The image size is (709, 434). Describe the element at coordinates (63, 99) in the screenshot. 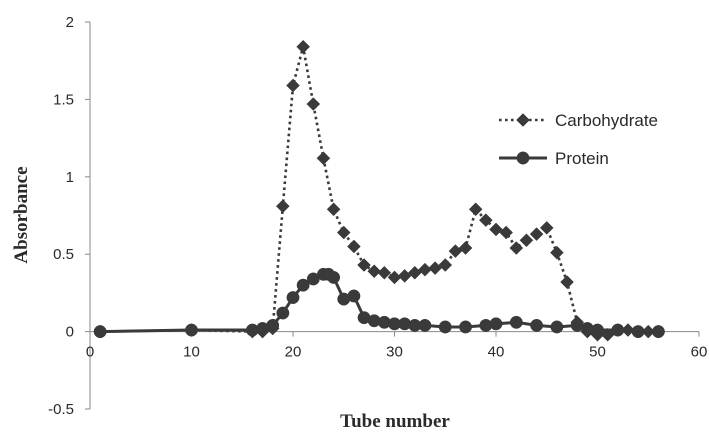

I see `y-tick-label: 1.5` at that location.